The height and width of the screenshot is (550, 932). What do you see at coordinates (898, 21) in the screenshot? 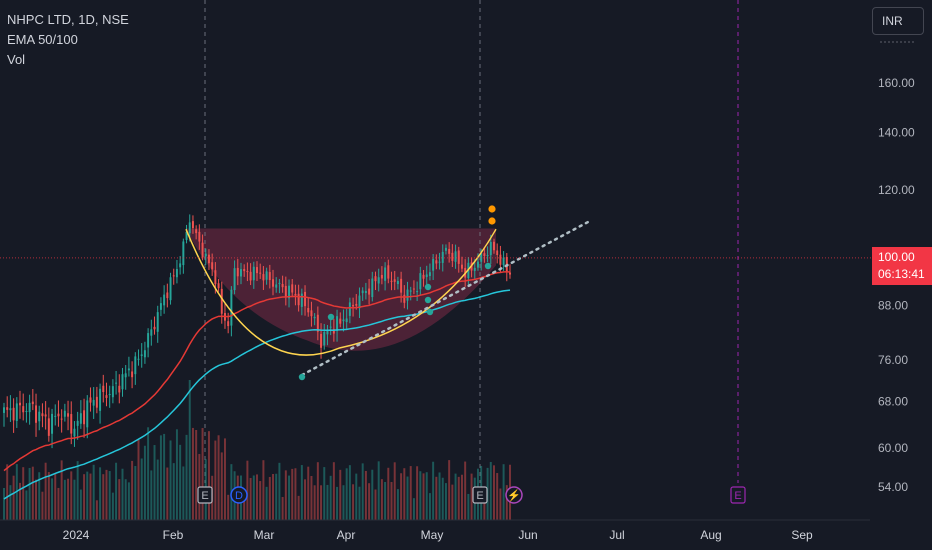
I see `currency-button: INR` at bounding box center [898, 21].